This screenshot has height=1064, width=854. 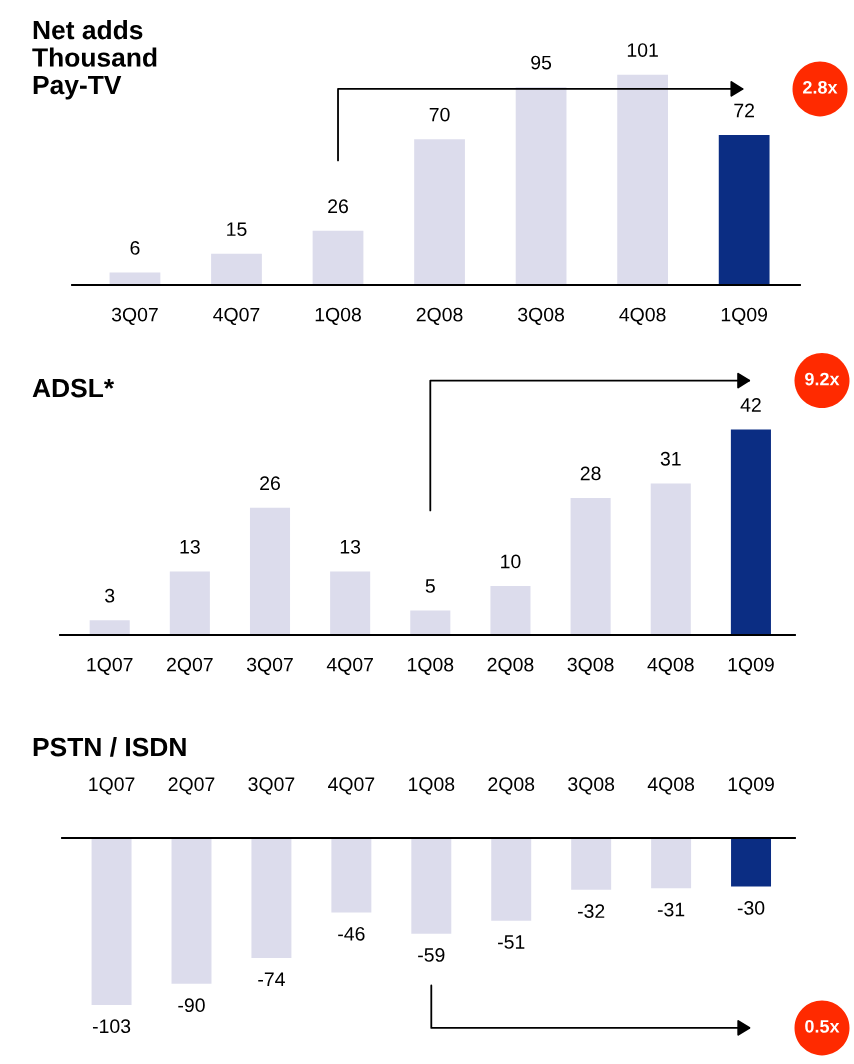 I want to click on data-label: 95, so click(x=541, y=62).